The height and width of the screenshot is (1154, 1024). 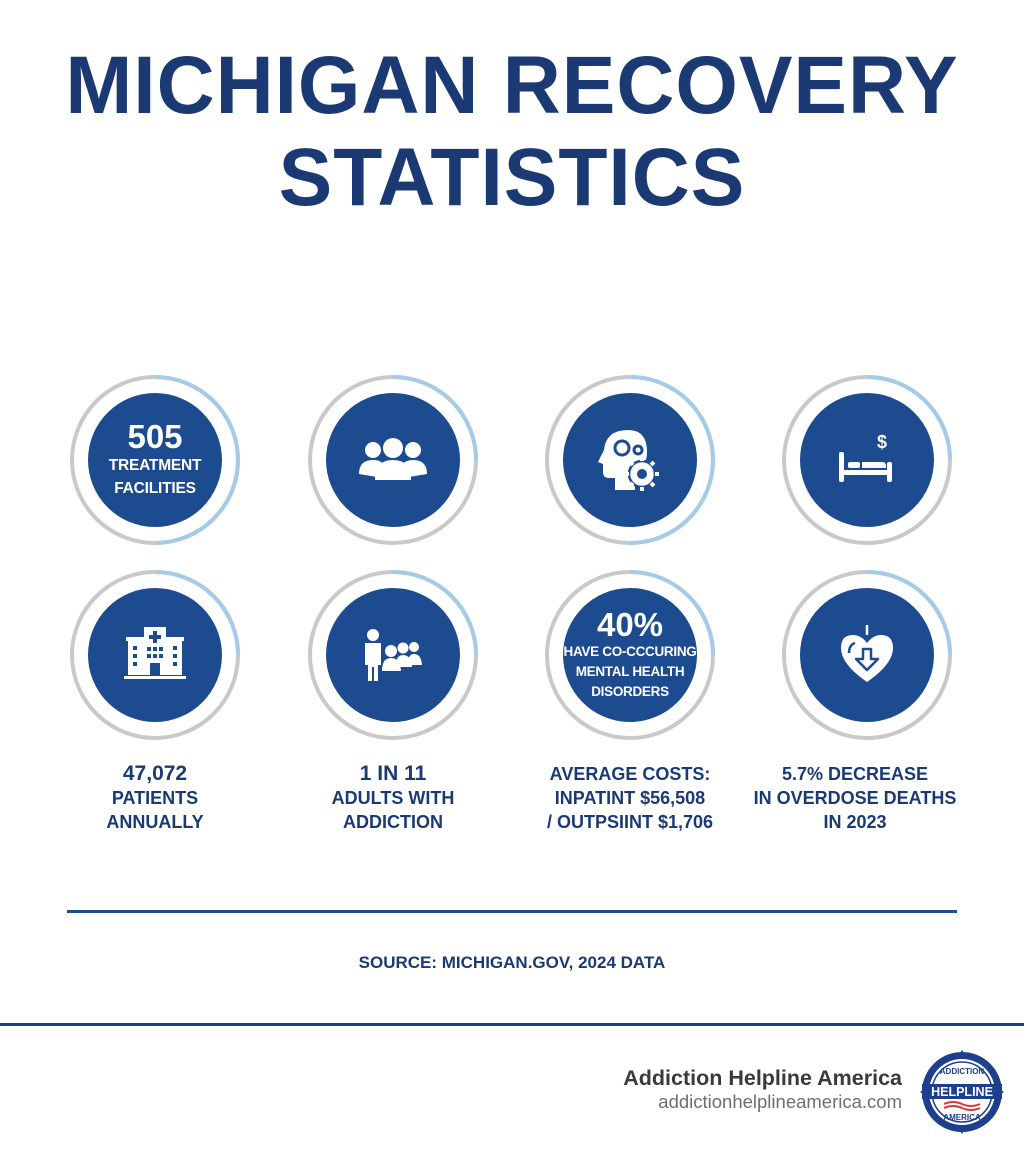 I want to click on stat-cost: $, so click(x=867, y=460).